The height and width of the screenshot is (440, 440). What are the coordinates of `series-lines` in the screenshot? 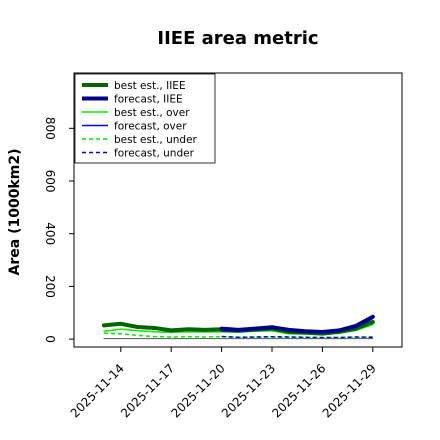 It's located at (238, 327).